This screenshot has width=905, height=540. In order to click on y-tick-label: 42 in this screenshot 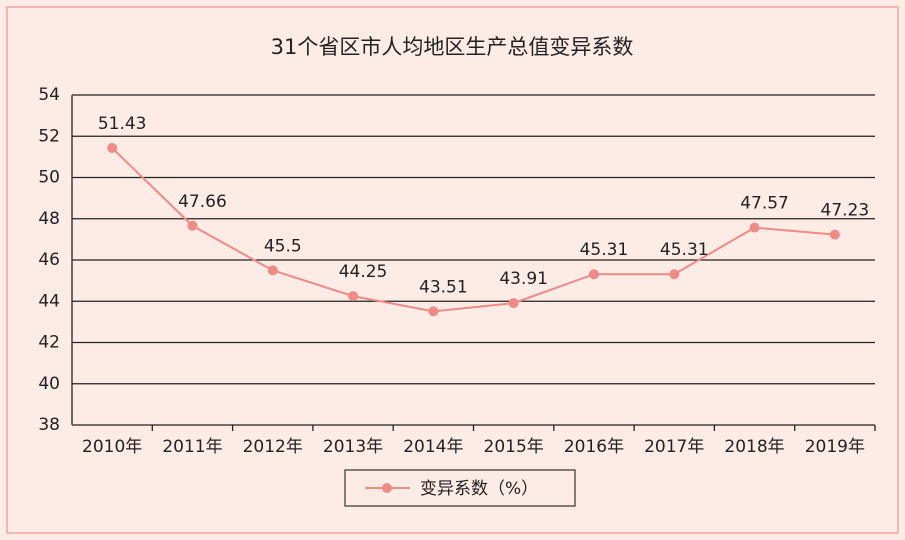, I will do `click(49, 343)`.